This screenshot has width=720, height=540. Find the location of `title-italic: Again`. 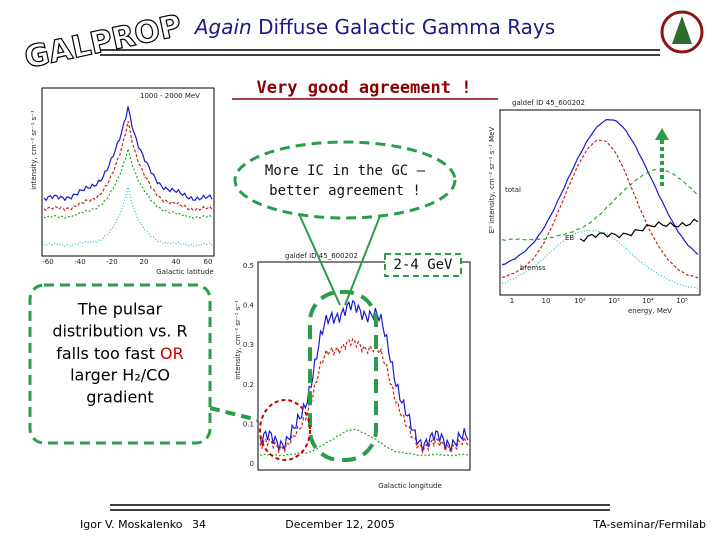

title-italic: Again is located at coordinates (222, 27).